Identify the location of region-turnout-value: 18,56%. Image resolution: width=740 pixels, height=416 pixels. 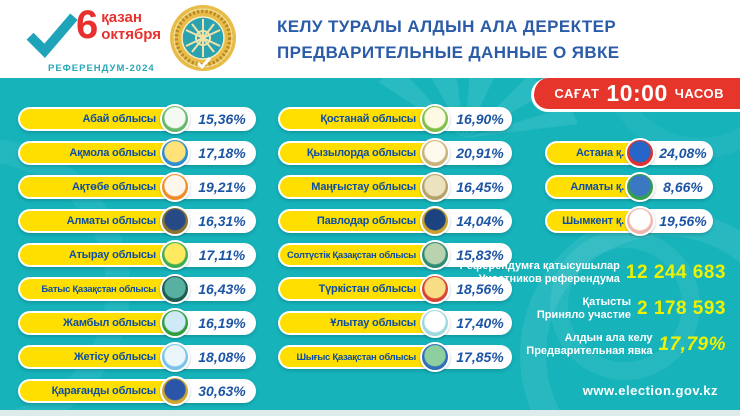
(480, 289).